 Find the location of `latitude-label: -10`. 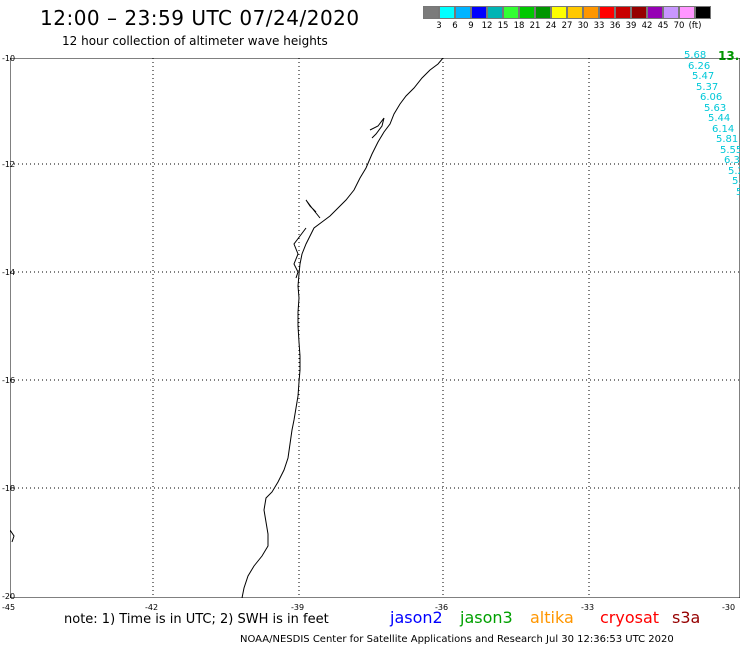

latitude-label: -10 is located at coordinates (9, 58).